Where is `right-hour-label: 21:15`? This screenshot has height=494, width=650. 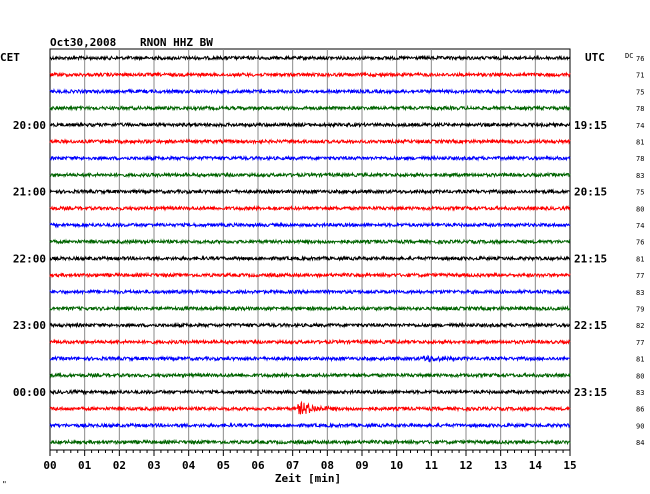 right-hour-label: 21:15 is located at coordinates (590, 258).